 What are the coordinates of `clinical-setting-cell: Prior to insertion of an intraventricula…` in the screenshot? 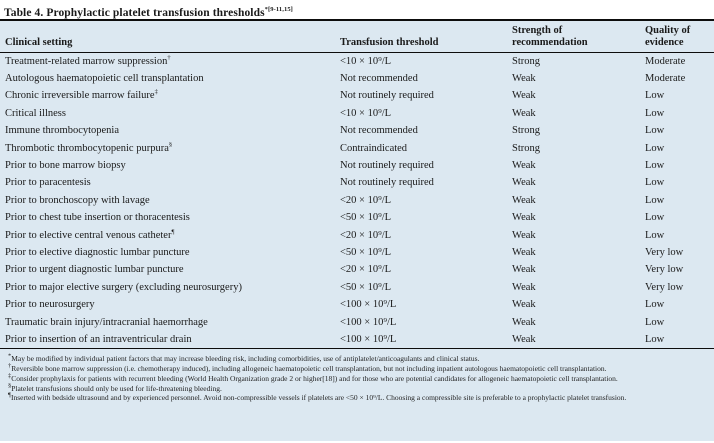 It's located at (98, 339).